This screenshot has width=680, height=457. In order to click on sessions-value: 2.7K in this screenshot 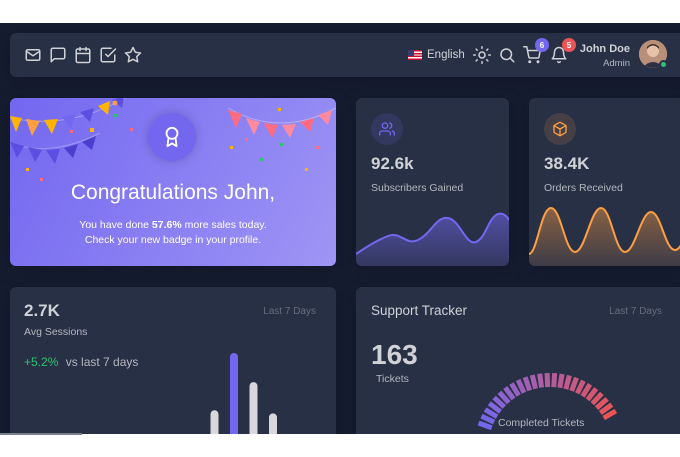, I will do `click(42, 310)`.